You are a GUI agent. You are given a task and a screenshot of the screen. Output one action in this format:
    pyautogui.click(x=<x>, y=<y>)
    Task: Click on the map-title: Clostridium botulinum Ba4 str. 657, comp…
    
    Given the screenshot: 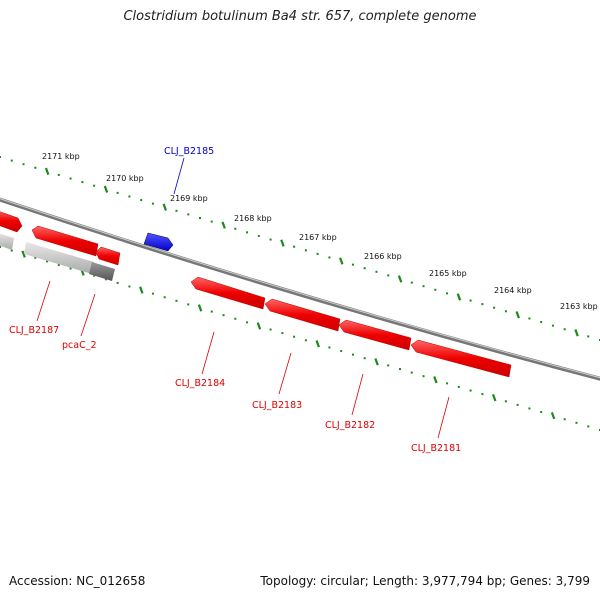 What is the action you would take?
    pyautogui.click(x=300, y=16)
    